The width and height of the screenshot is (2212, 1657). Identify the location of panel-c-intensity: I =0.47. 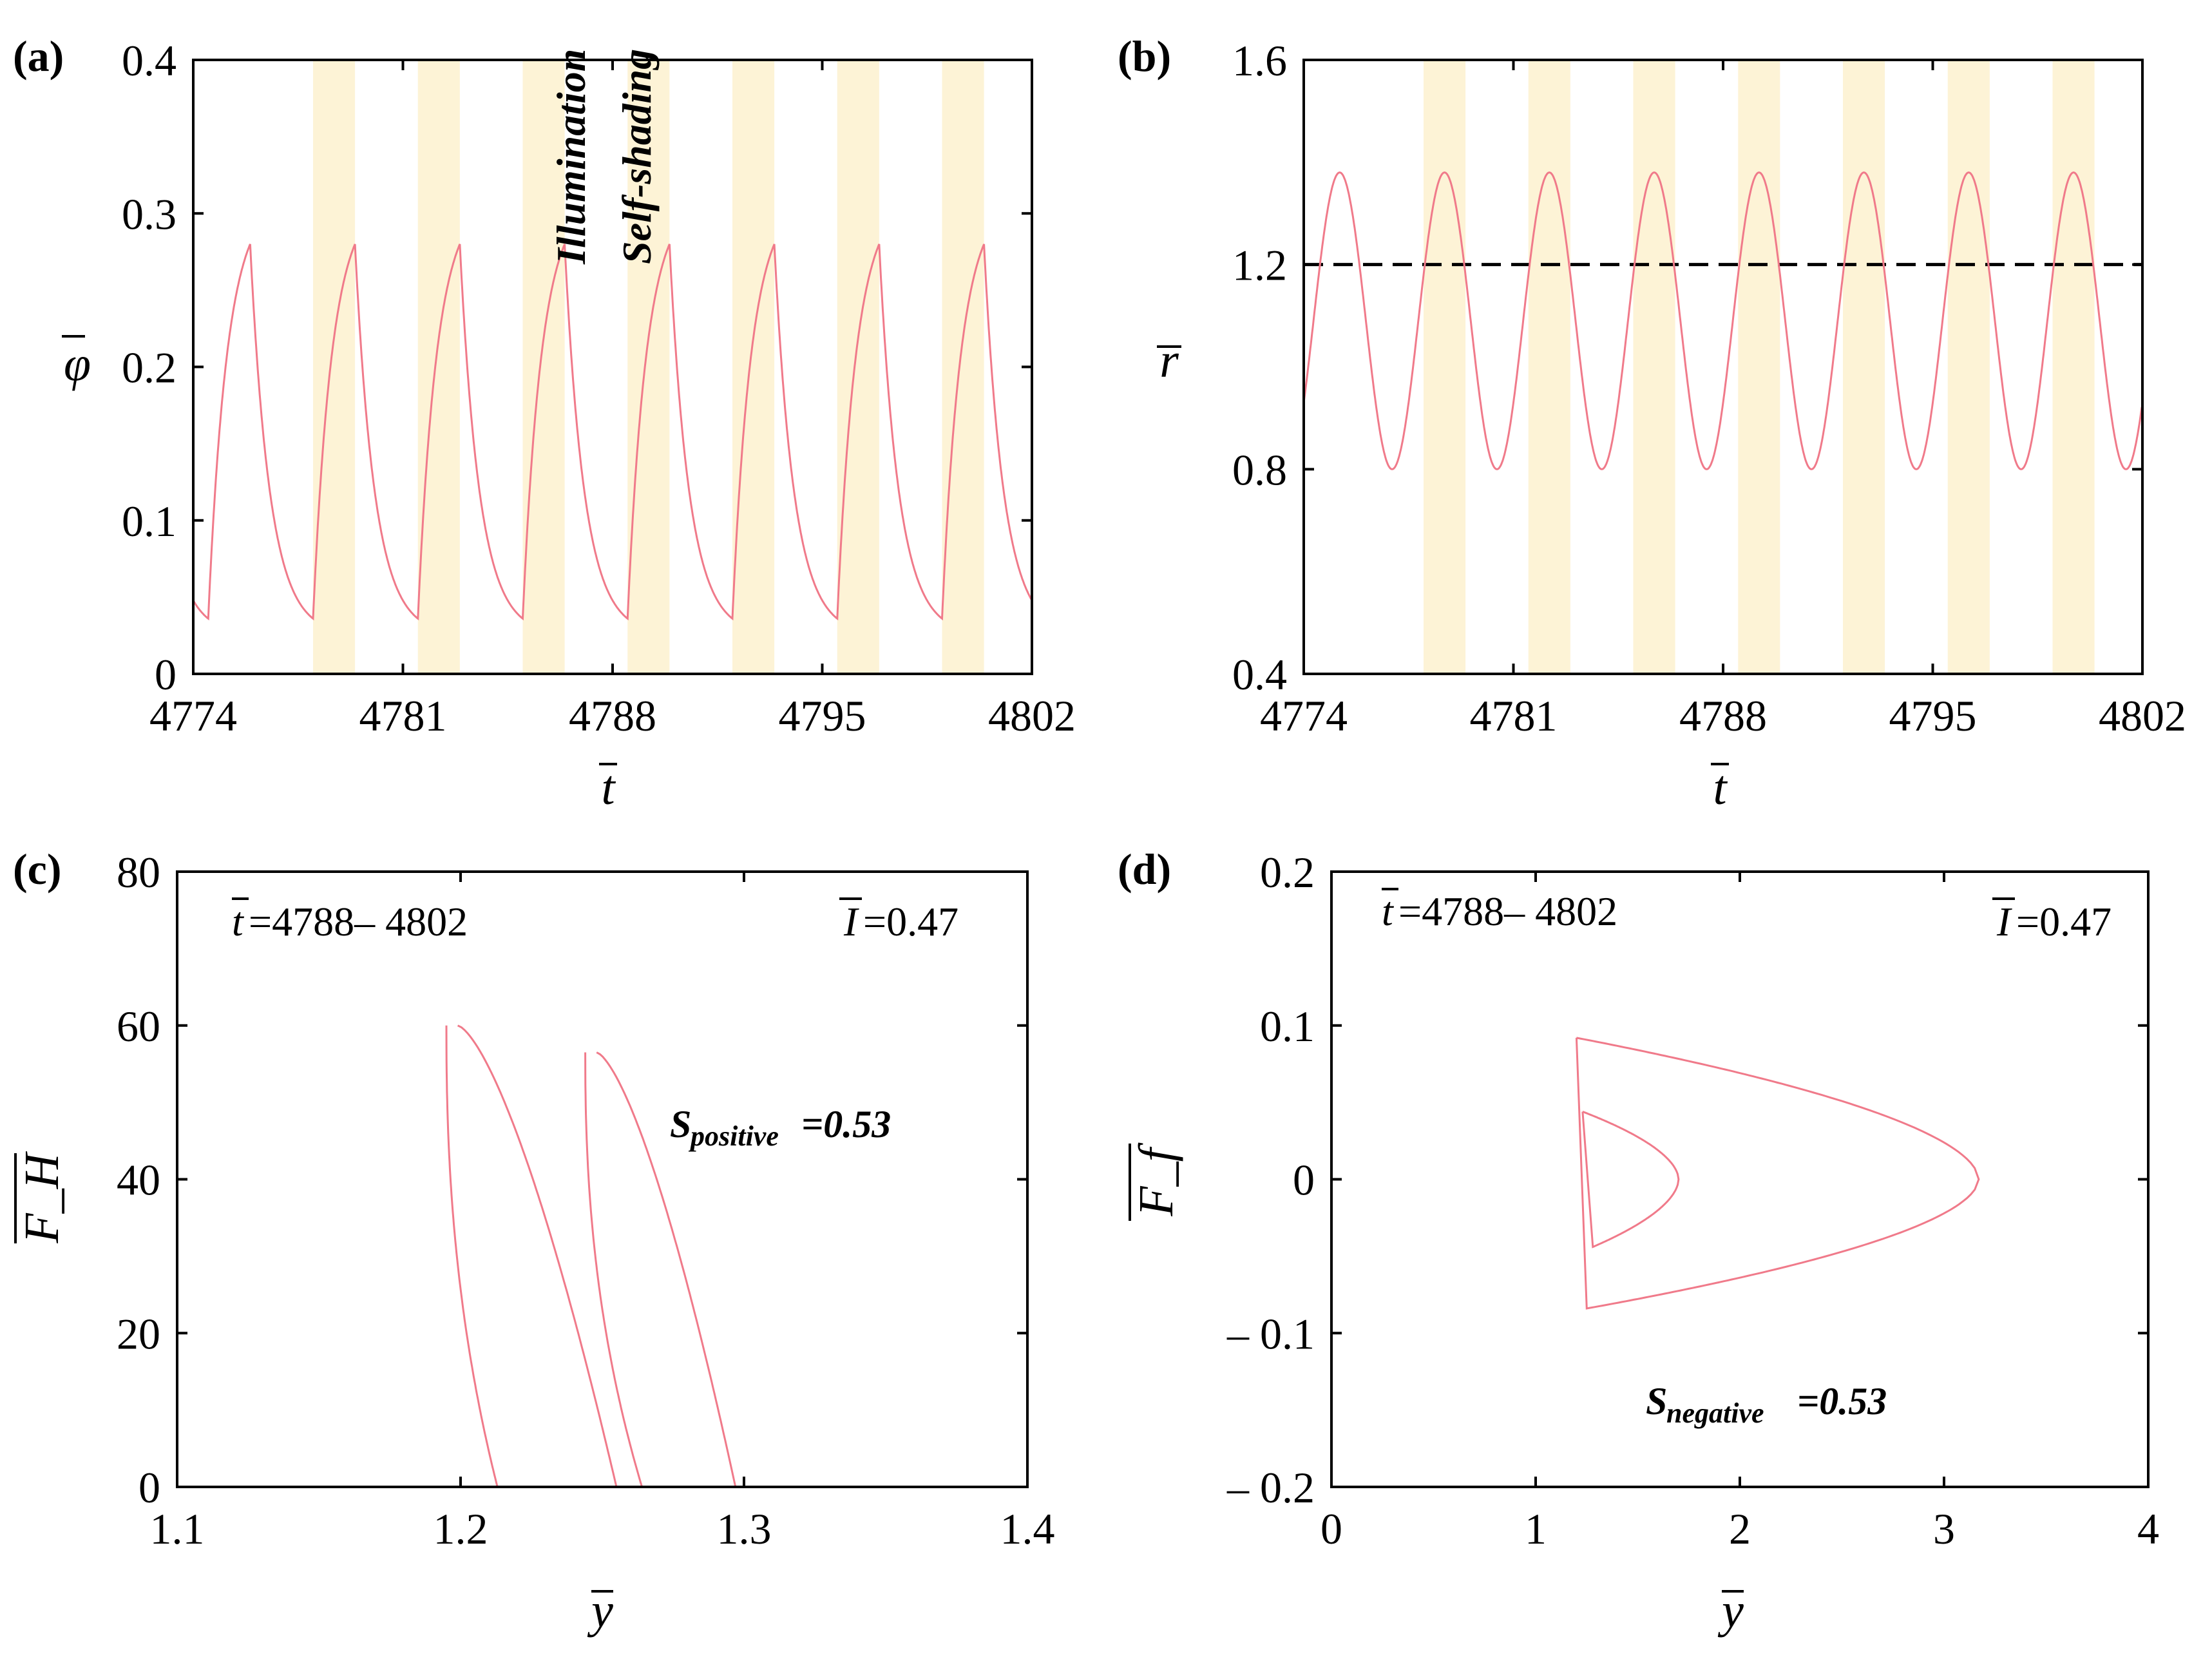
(898, 920).